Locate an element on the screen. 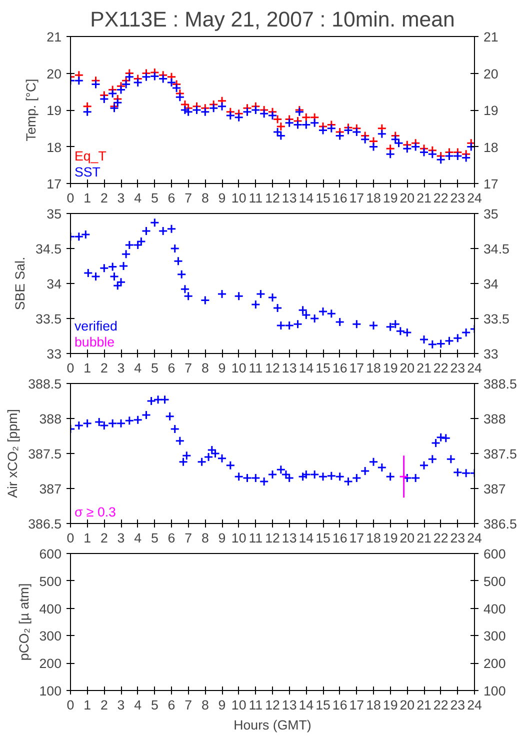 This screenshot has height=739, width=529. y-tick-label: 19 is located at coordinates (54, 110).